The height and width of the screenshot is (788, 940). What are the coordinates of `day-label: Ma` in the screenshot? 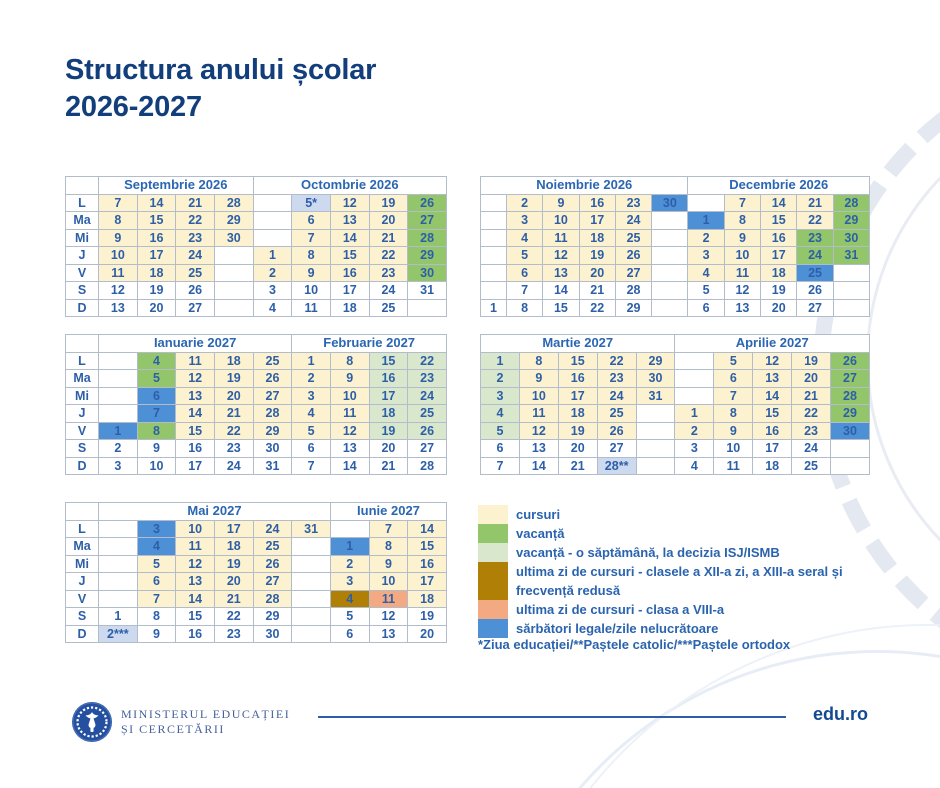 It's located at (82, 546).